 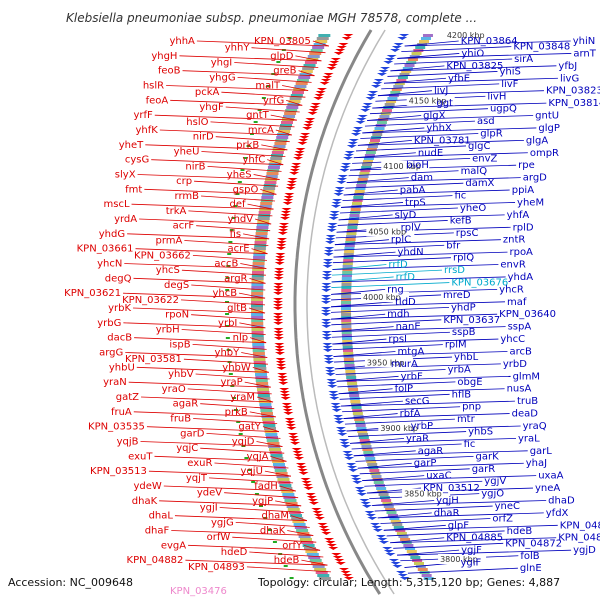 I want to click on right-gene-label: arnT, so click(x=584, y=53).